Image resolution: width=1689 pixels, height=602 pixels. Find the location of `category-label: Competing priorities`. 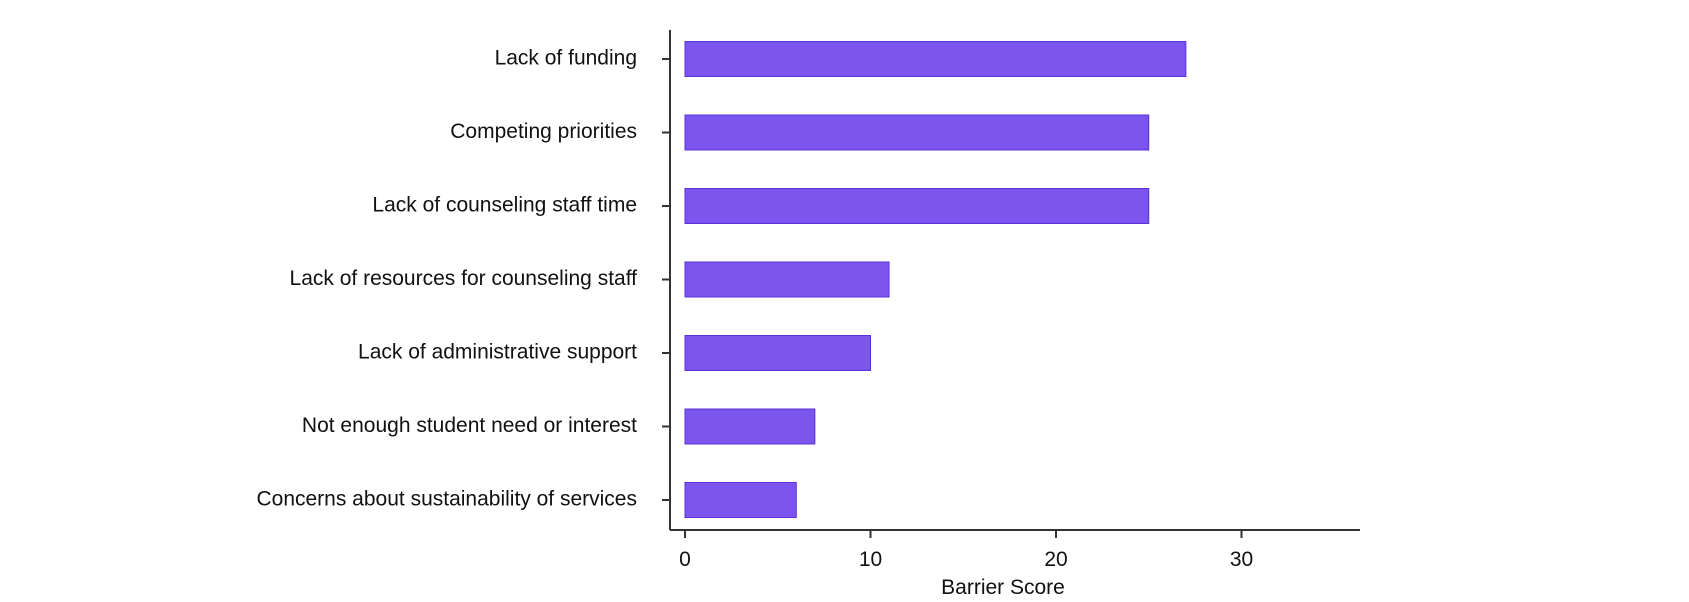

category-label: Competing priorities is located at coordinates (543, 131).